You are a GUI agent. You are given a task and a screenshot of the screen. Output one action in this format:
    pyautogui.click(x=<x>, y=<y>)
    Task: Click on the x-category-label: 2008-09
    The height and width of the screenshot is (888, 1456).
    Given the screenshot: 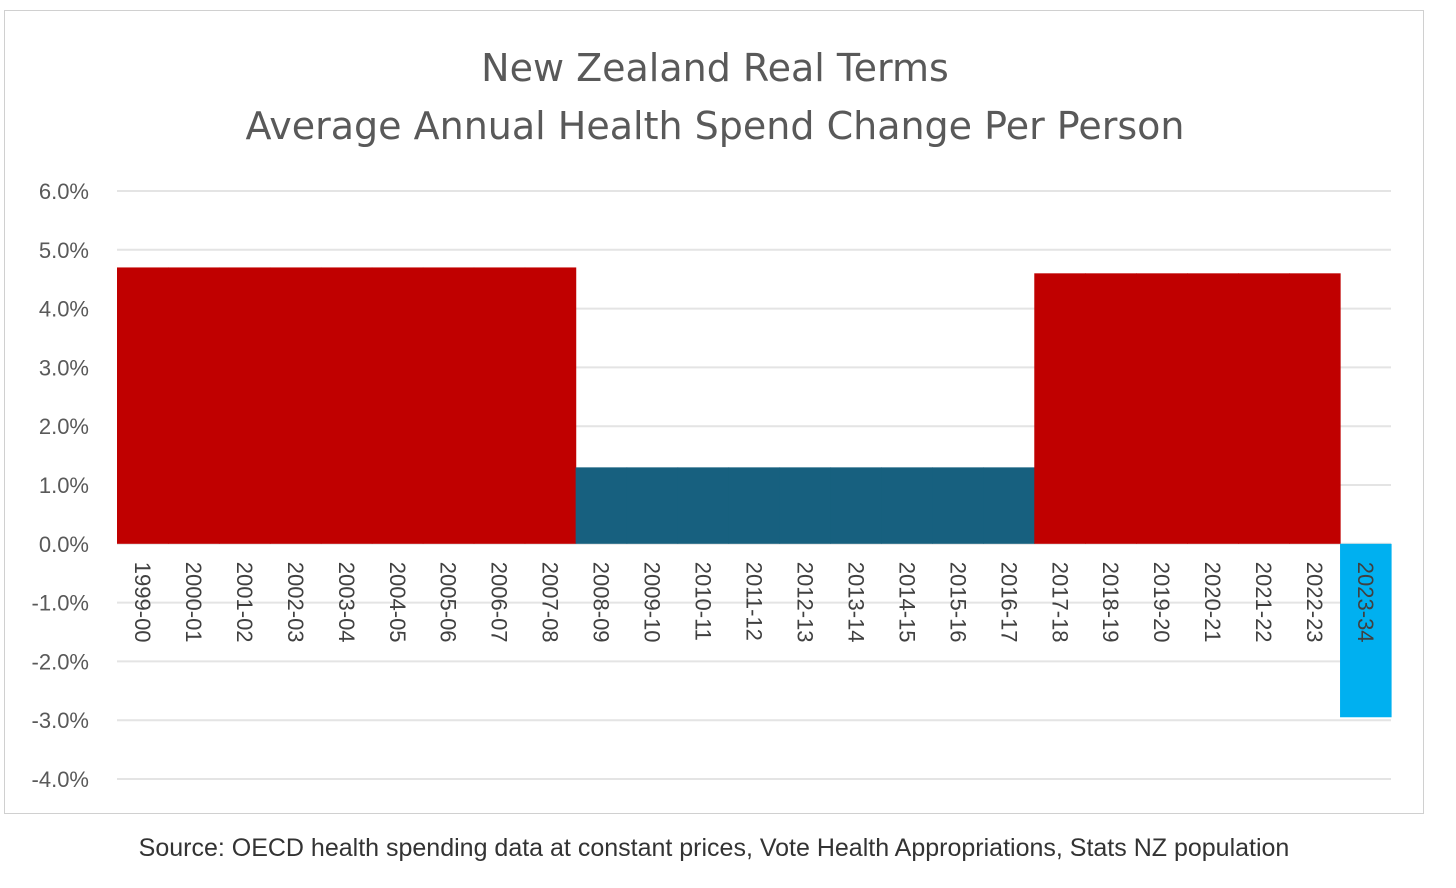 What is the action you would take?
    pyautogui.click(x=601, y=602)
    